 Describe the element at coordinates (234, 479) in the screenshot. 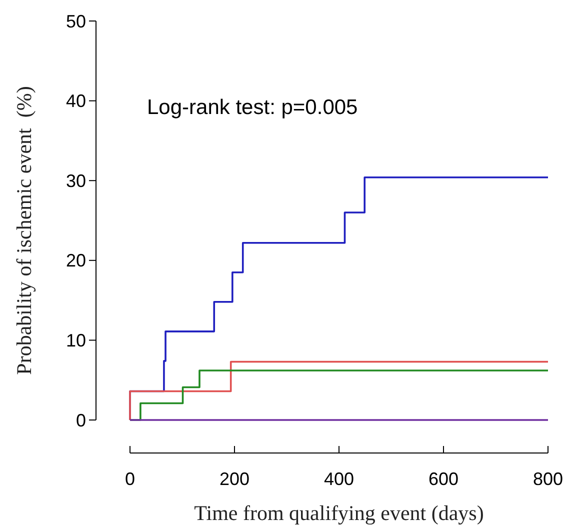

I see `x-tick-label: 200` at that location.